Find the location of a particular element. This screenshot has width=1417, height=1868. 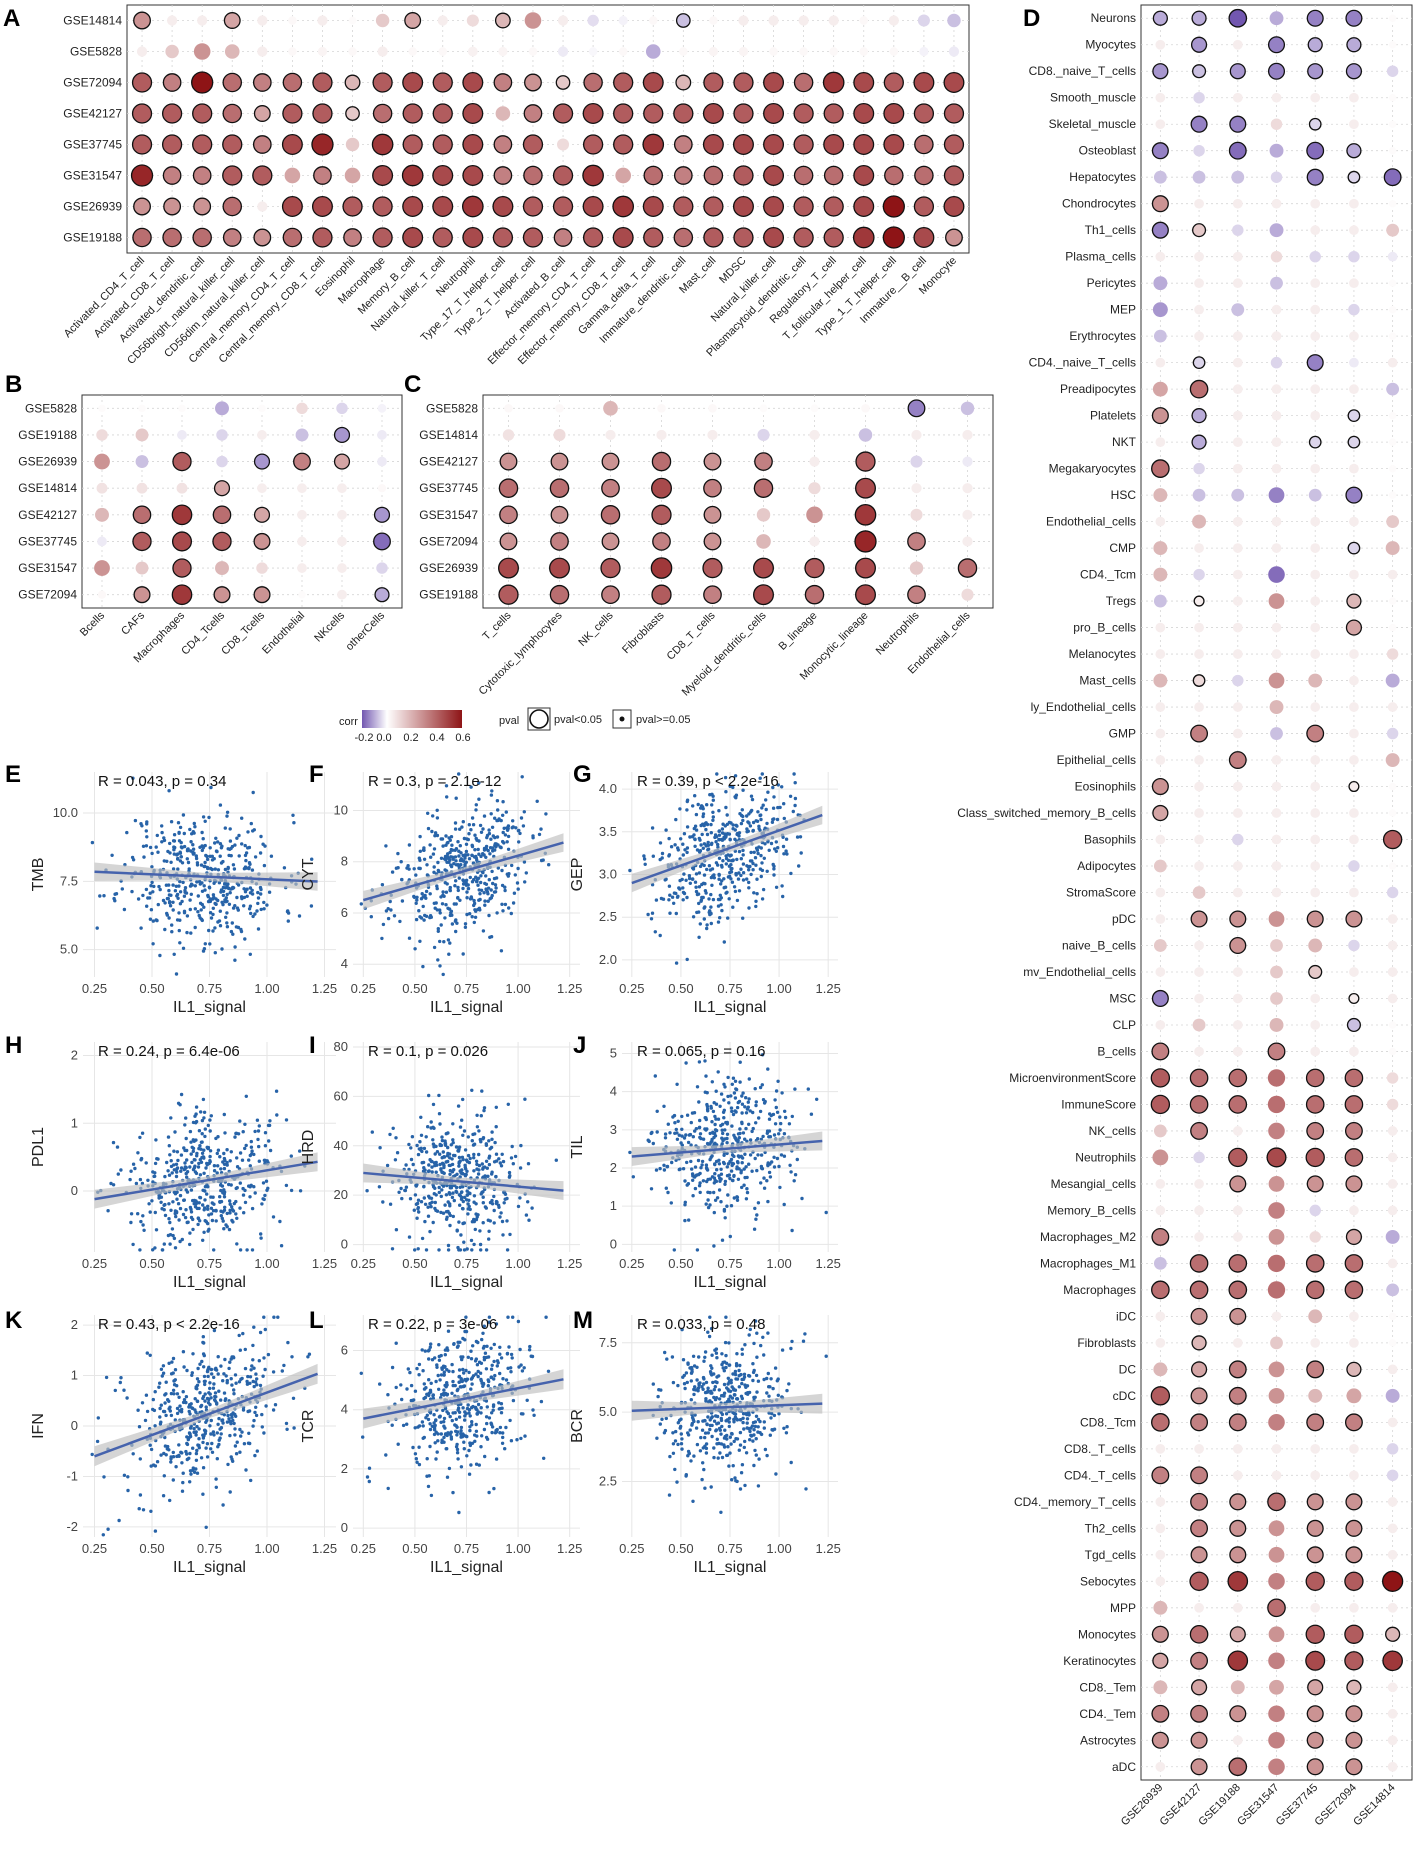

row-label: GSE14814 is located at coordinates (92, 21).